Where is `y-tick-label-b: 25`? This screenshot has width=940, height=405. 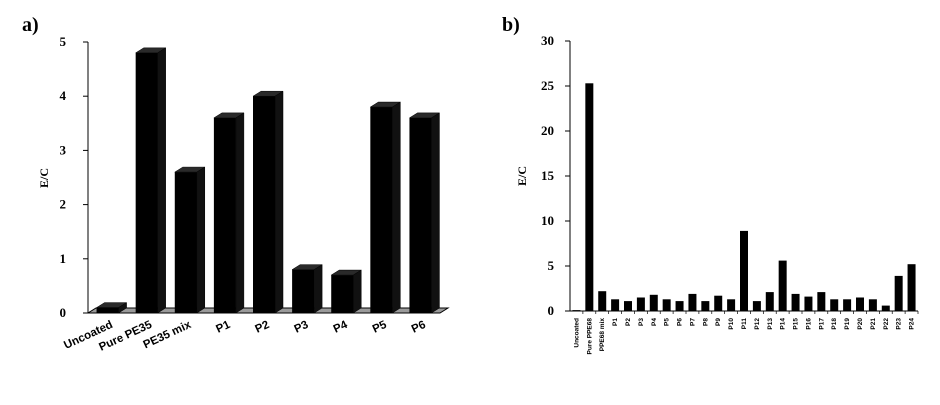 y-tick-label-b: 25 is located at coordinates (548, 85).